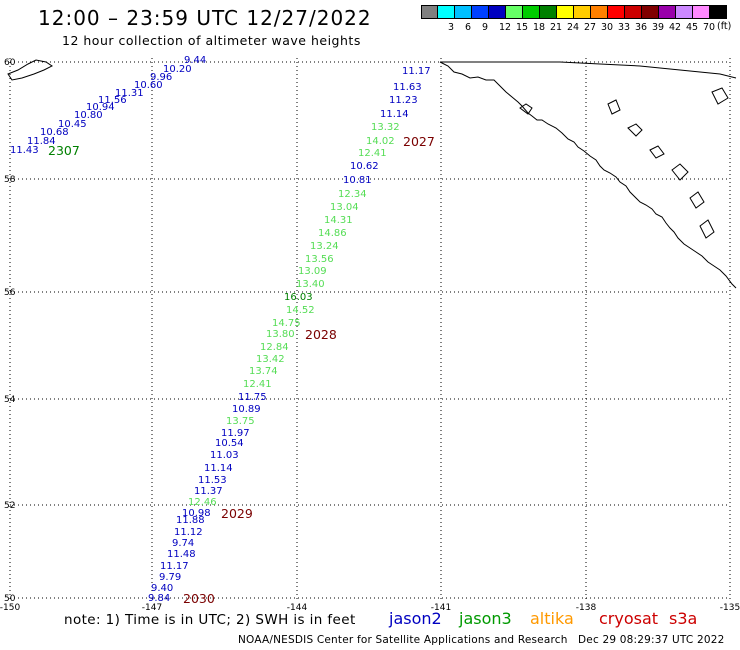 This screenshot has width=740, height=650. What do you see at coordinates (181, 554) in the screenshot?
I see `main-track-value: 11.48` at bounding box center [181, 554].